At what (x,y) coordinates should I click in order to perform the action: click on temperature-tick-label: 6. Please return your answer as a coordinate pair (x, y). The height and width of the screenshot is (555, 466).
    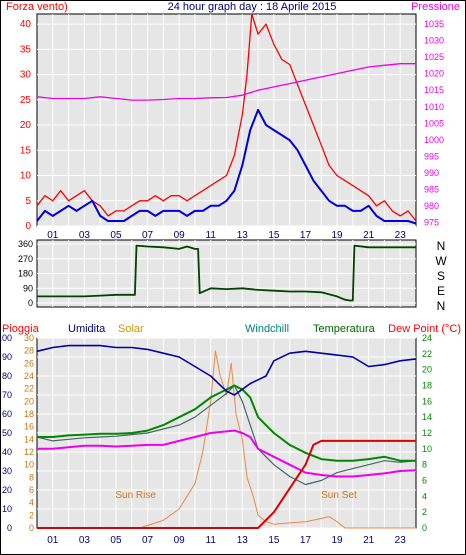
    Looking at the image, I should click on (424, 481).